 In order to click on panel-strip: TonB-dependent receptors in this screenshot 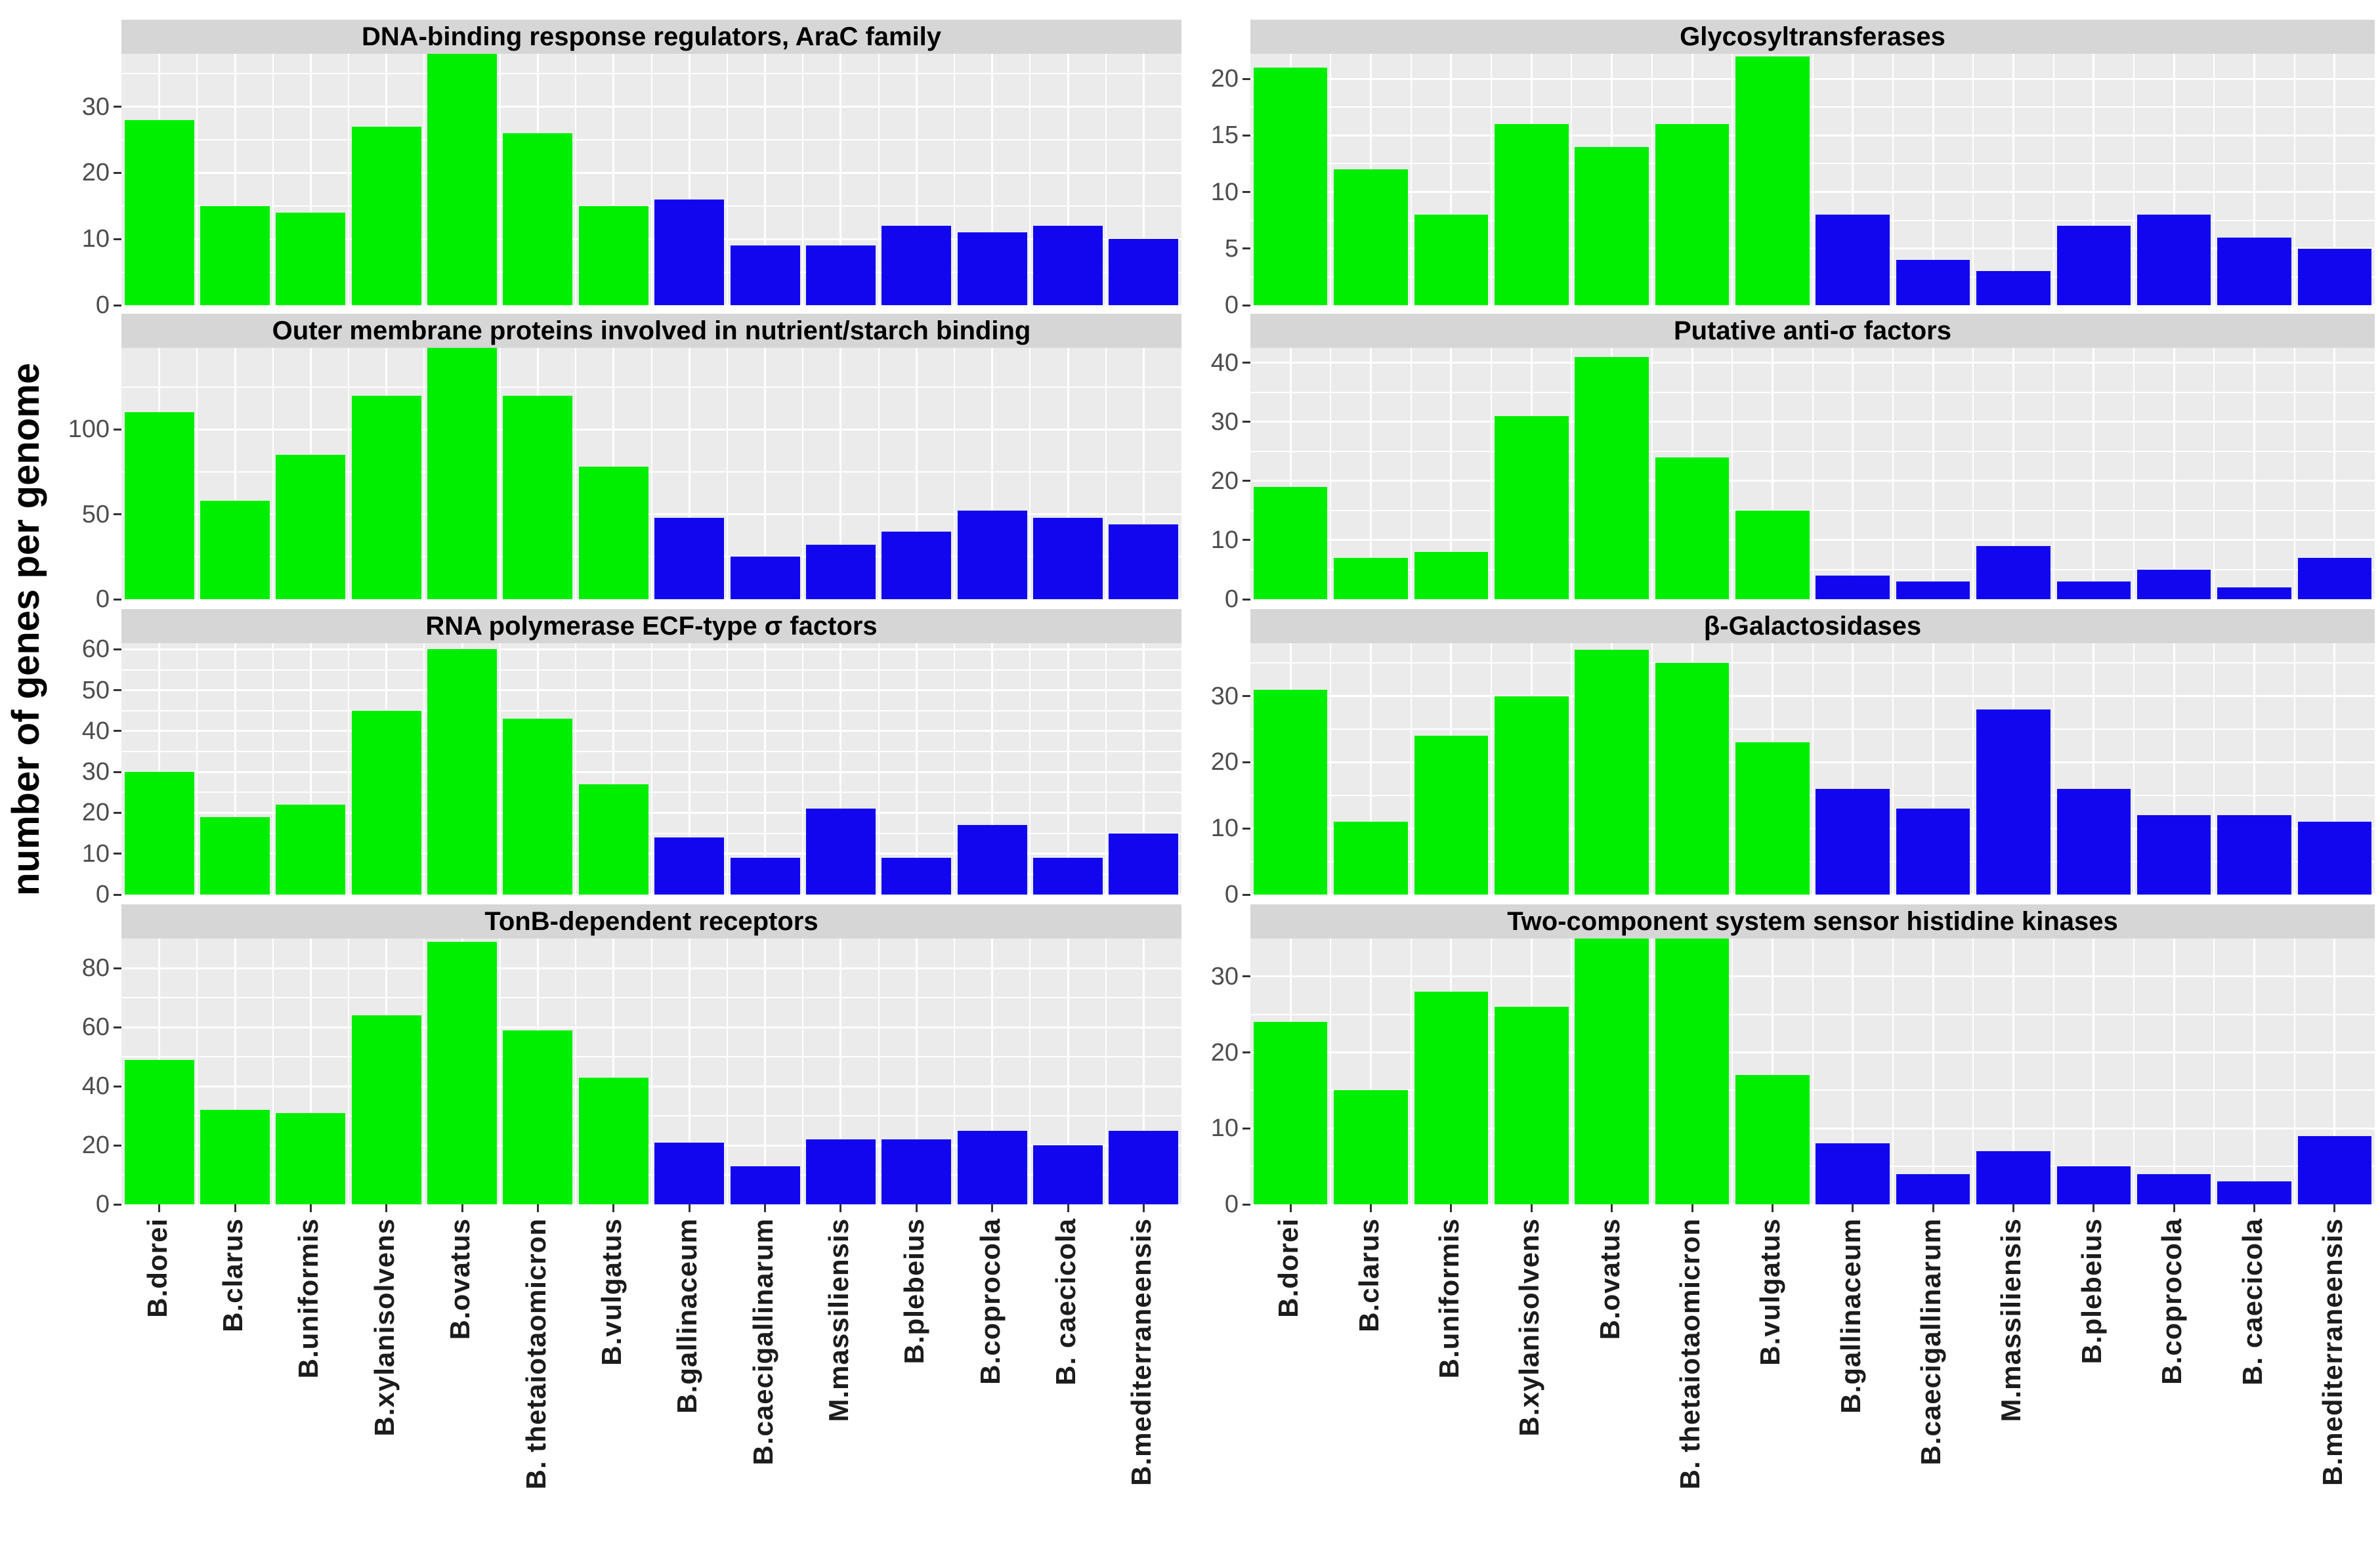, I will do `click(651, 922)`.